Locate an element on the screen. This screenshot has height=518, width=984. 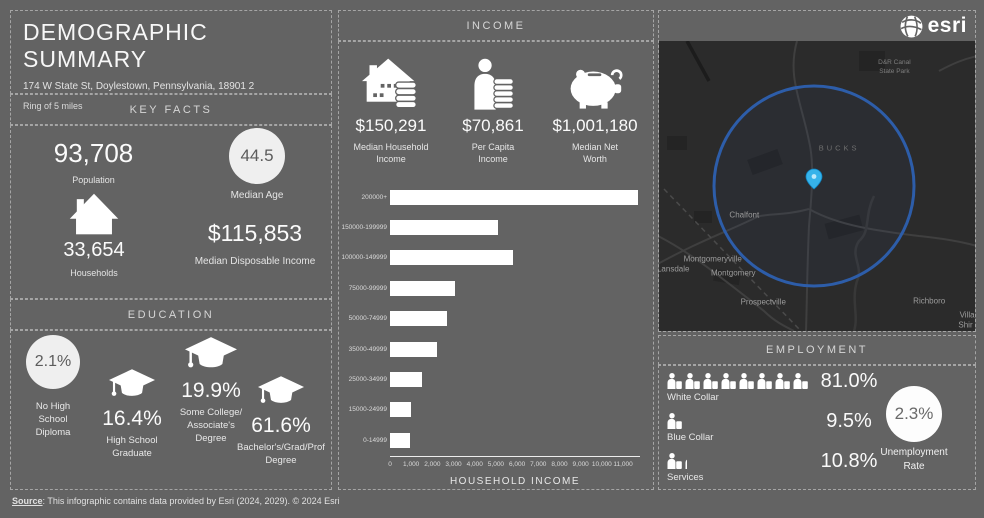
map-place-label: Richboro is located at coordinates (929, 301).